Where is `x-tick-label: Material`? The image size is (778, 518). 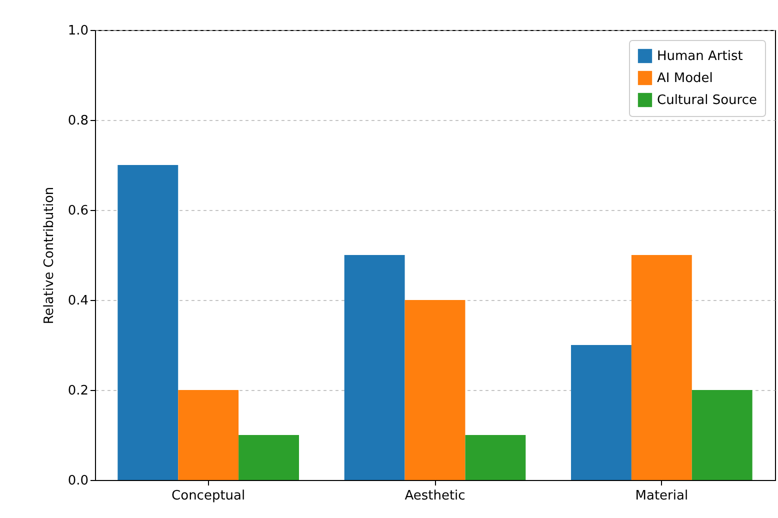 x-tick-label: Material is located at coordinates (661, 496).